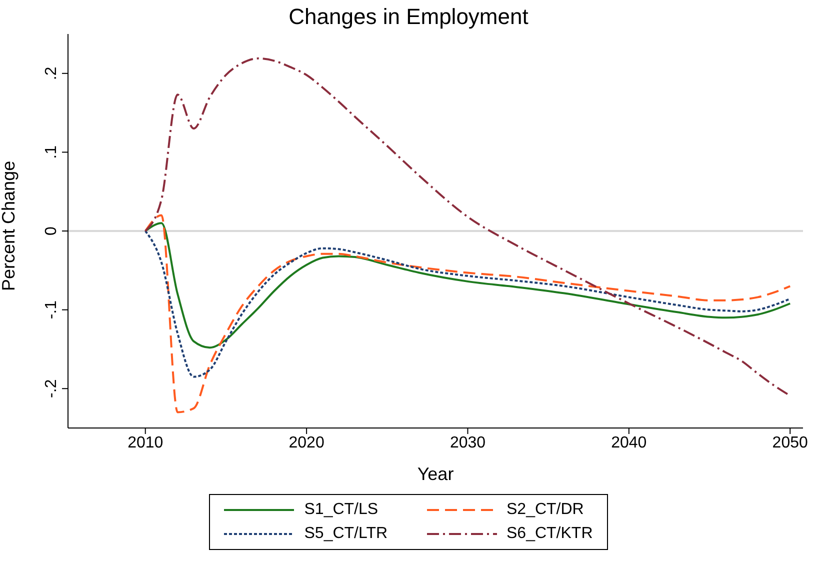 The image size is (817, 567). I want to click on legend-label: S6_CT/KTR, so click(549, 534).